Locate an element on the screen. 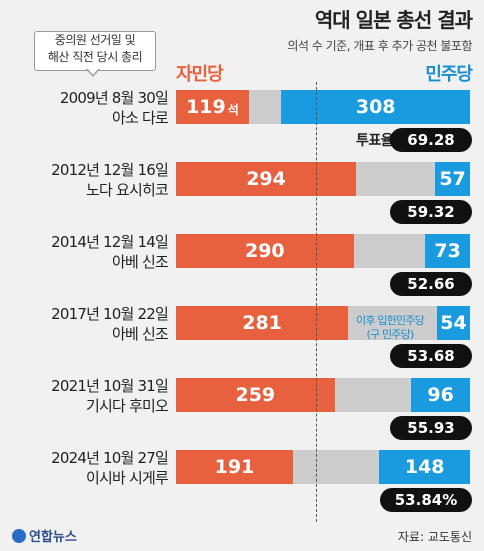  ldp-seat-bar: 191 is located at coordinates (234, 467).